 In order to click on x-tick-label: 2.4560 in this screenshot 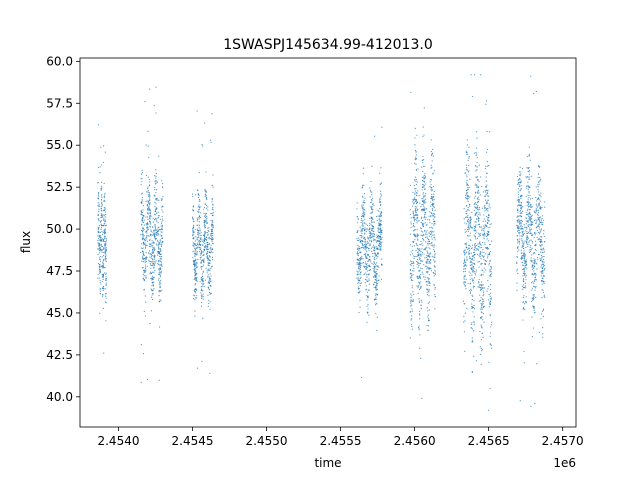, I will do `click(415, 441)`.